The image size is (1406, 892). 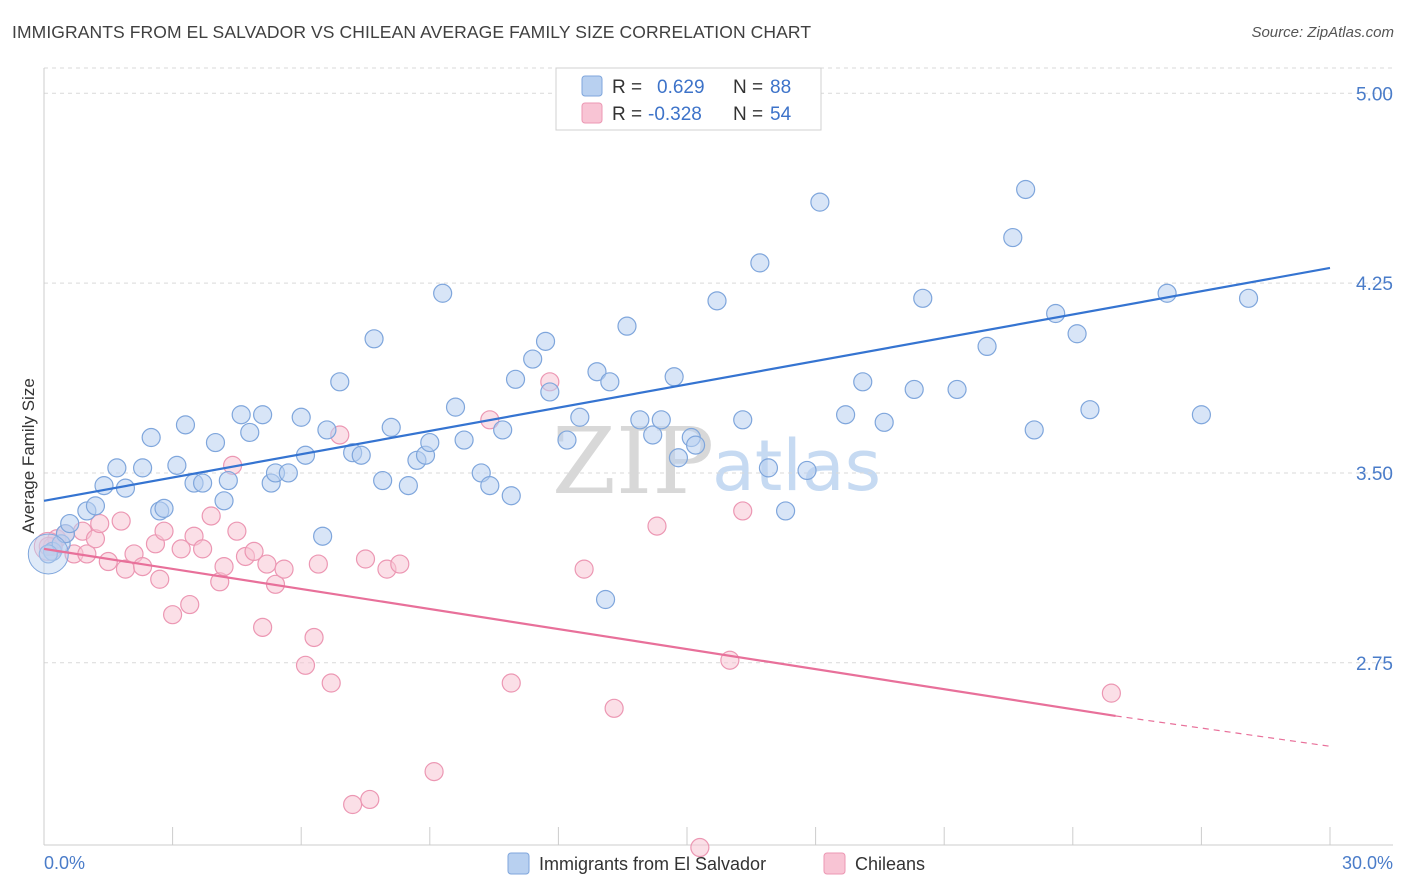 What do you see at coordinates (781, 114) in the screenshot?
I see `legend-n-value-2: 54` at bounding box center [781, 114].